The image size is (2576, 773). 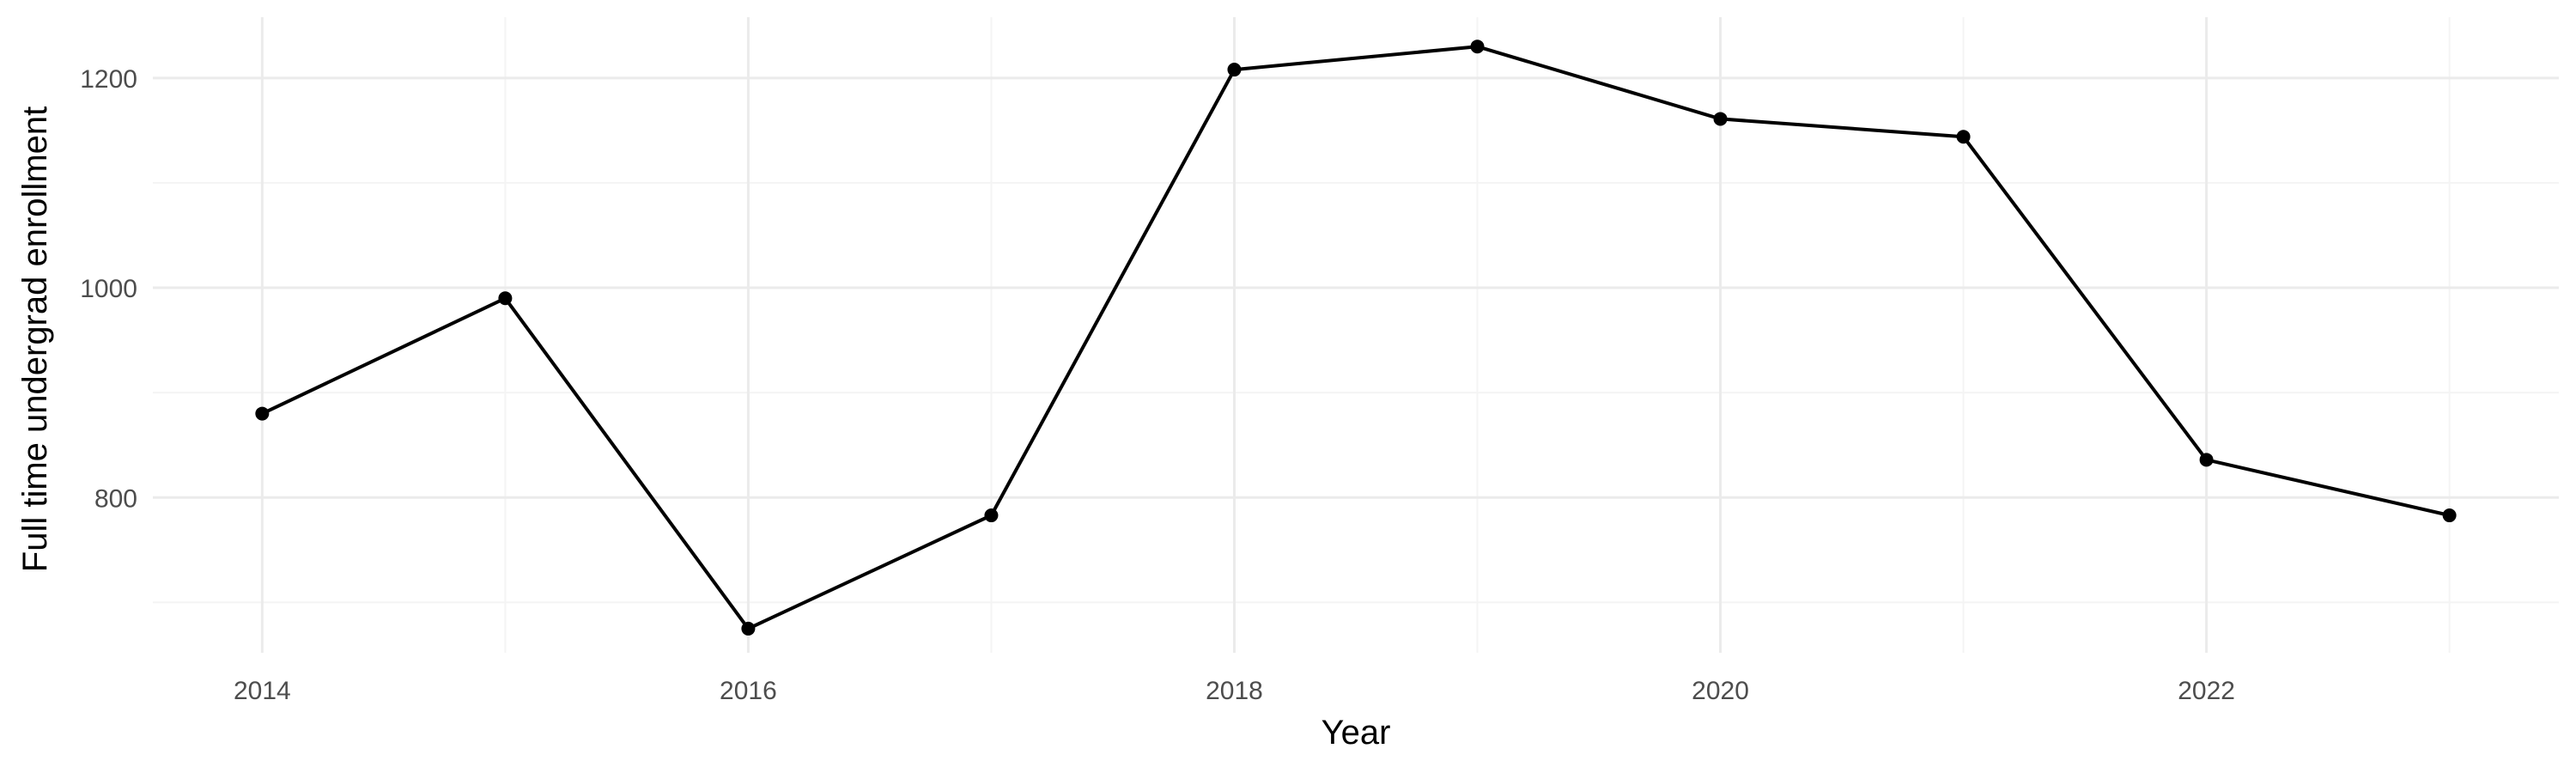 What do you see at coordinates (109, 79) in the screenshot?
I see `y-tick-label: 1200` at bounding box center [109, 79].